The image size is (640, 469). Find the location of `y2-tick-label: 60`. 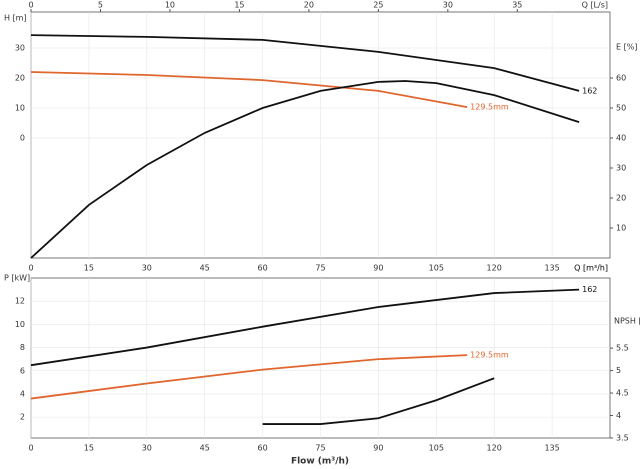

y2-tick-label: 60 is located at coordinates (621, 78).